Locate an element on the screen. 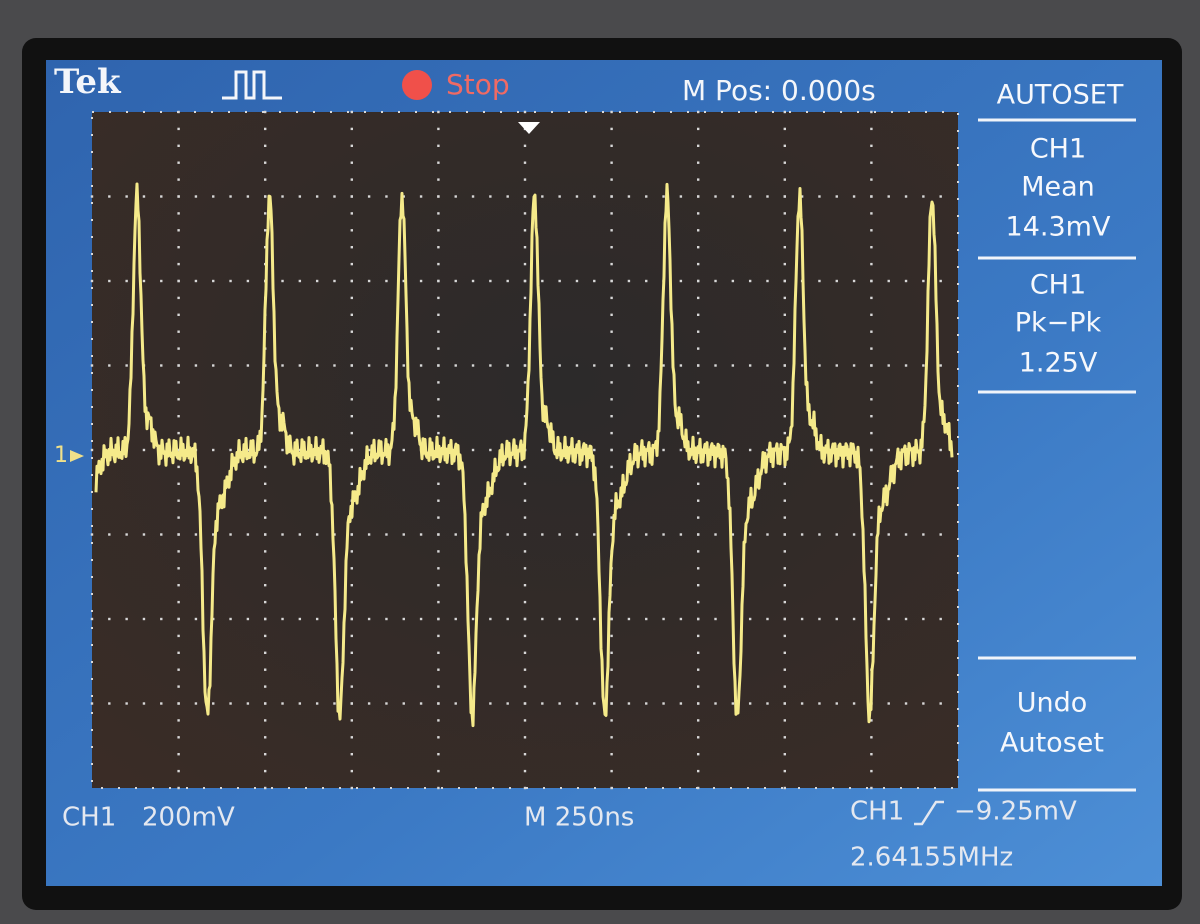 The width and height of the screenshot is (1200, 924). menu-button: Autoset is located at coordinates (1052, 743).